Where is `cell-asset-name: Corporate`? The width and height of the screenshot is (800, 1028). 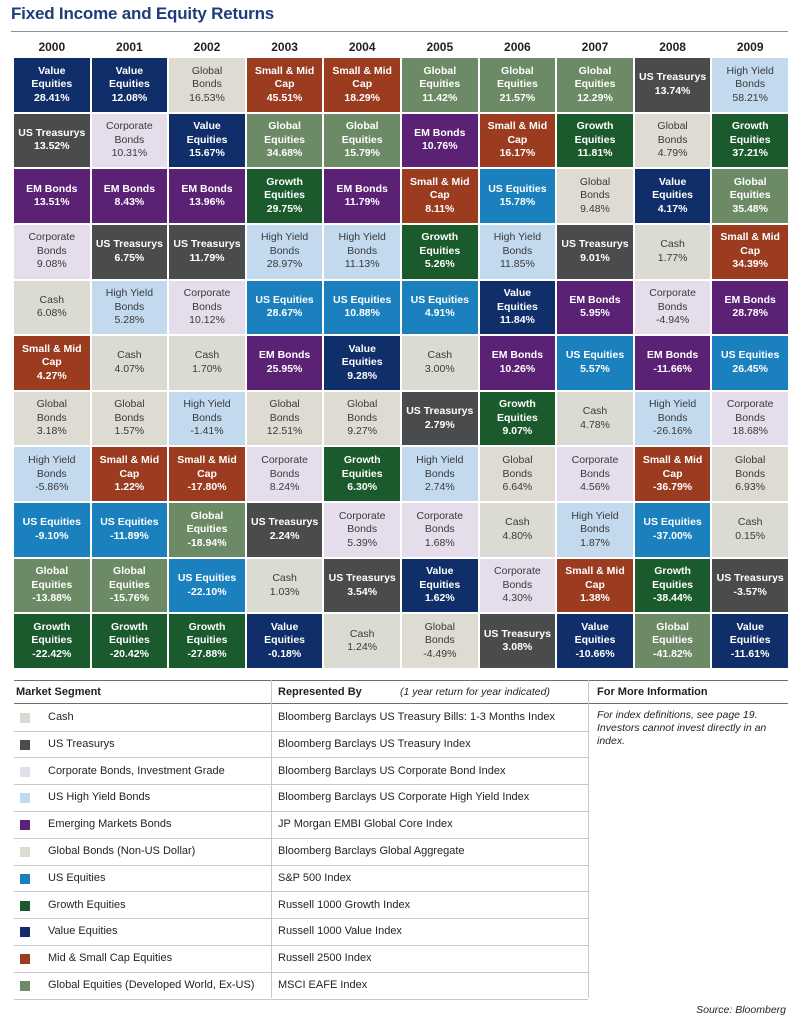
cell-asset-name: Corporate is located at coordinates (129, 126).